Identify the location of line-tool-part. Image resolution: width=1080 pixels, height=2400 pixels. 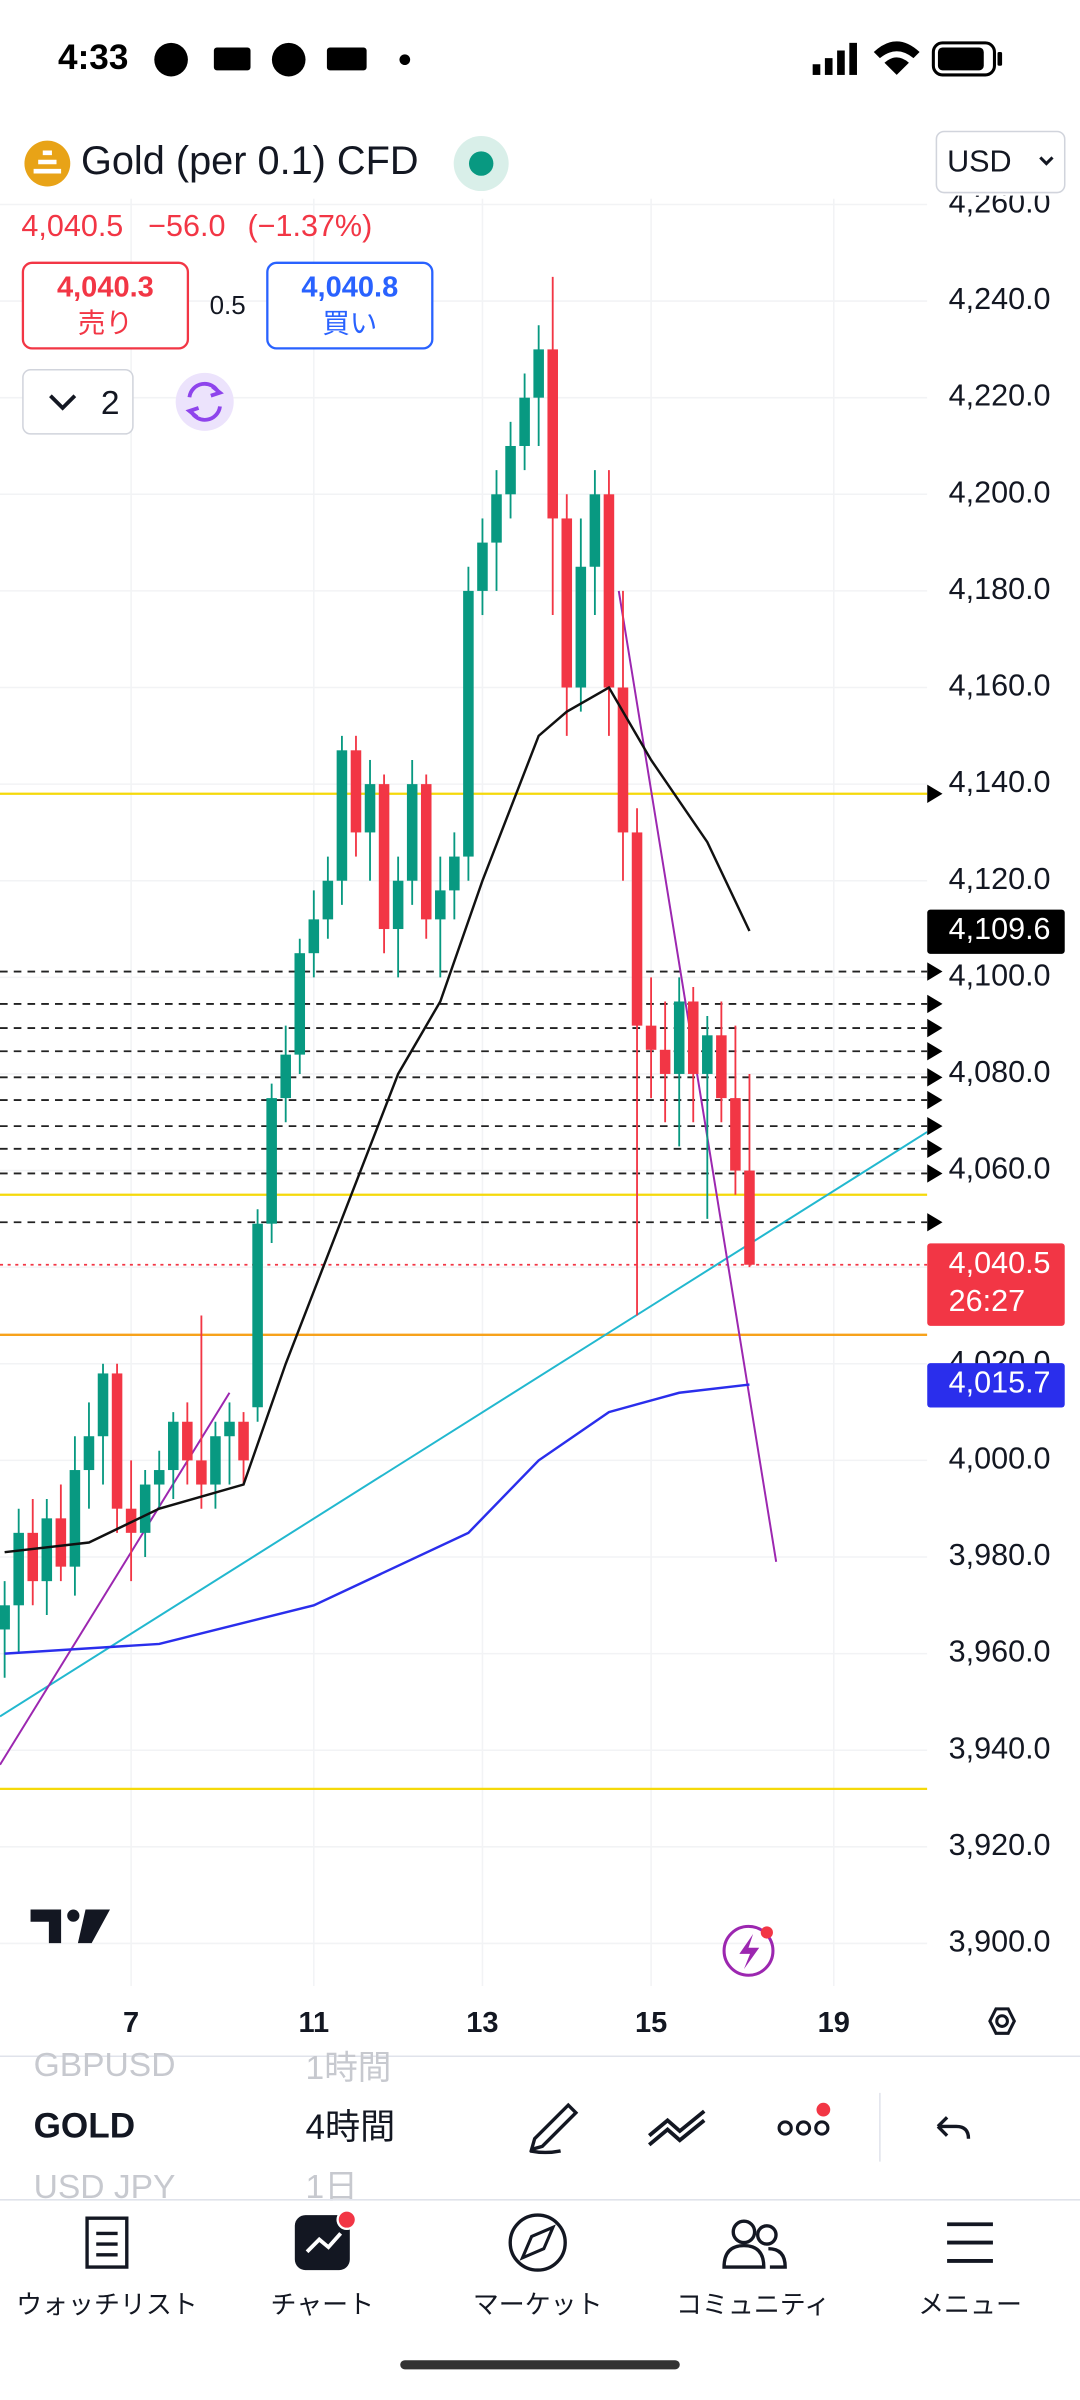
(676, 2128).